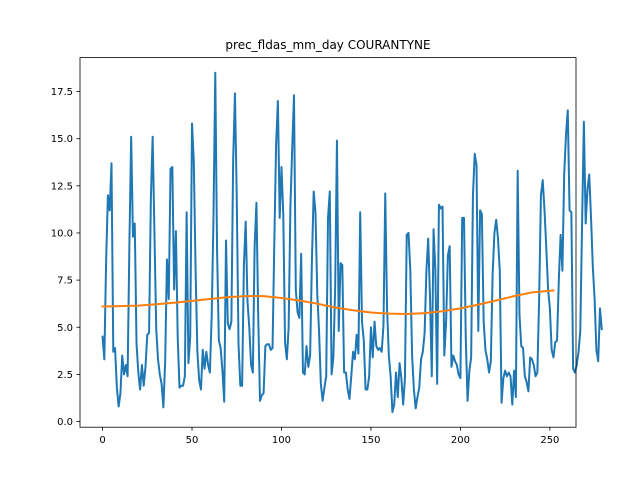 The image size is (640, 480). What do you see at coordinates (65, 375) in the screenshot?
I see `y-tick-label: 2.5` at bounding box center [65, 375].